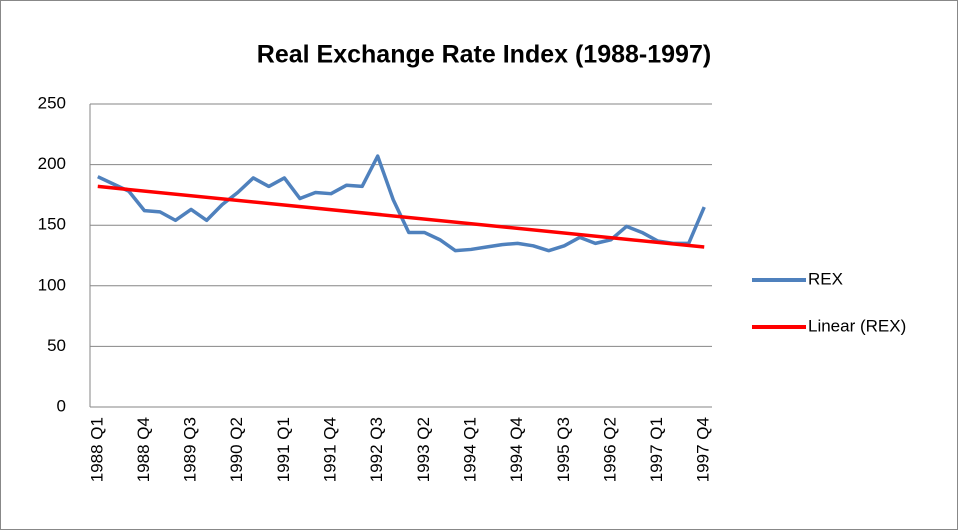 The image size is (959, 531). I want to click on x-tick-label: 1997 Q1, so click(656, 449).